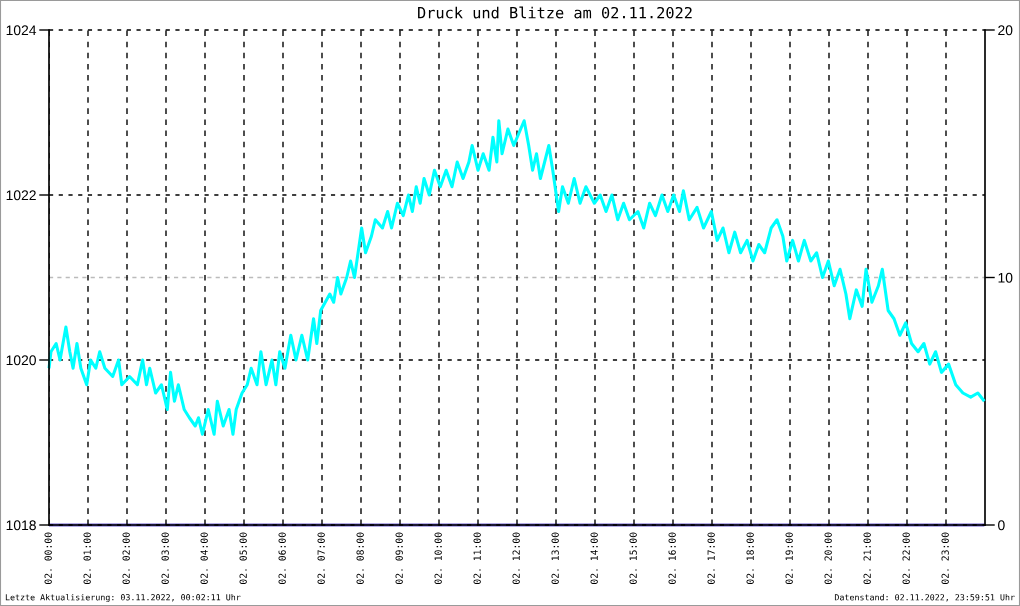 The width and height of the screenshot is (1020, 606). I want to click on text: Datenstand: 02.11.2022, 23:59:51 Uhr, so click(924, 597).